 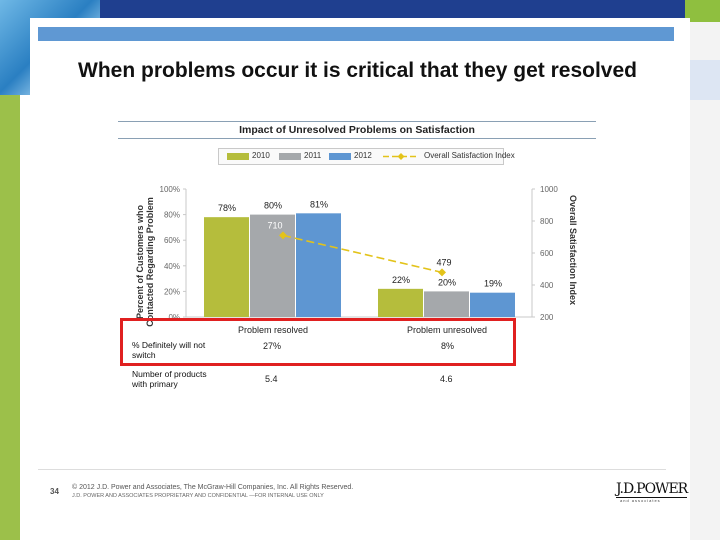 I want to click on legend-label-satisfaction-index: Overall Satisfaction Index, so click(x=469, y=155).